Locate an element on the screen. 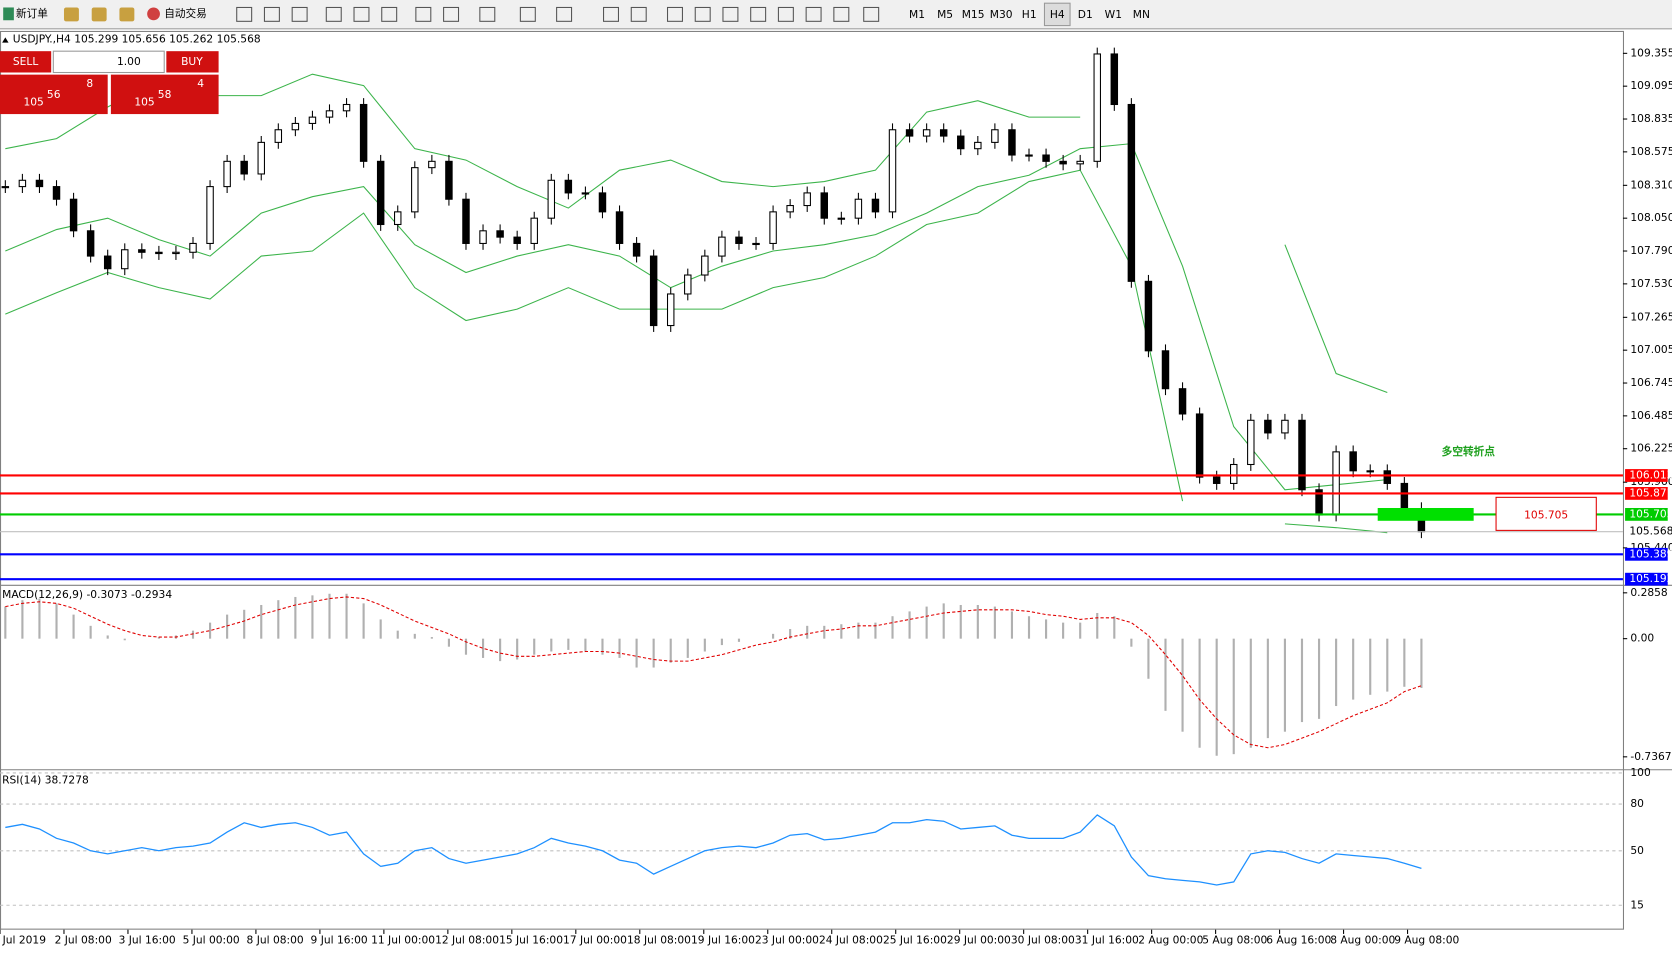 This screenshot has width=1672, height=955. x-tick-label: 8 Jul 08:00 is located at coordinates (275, 939).